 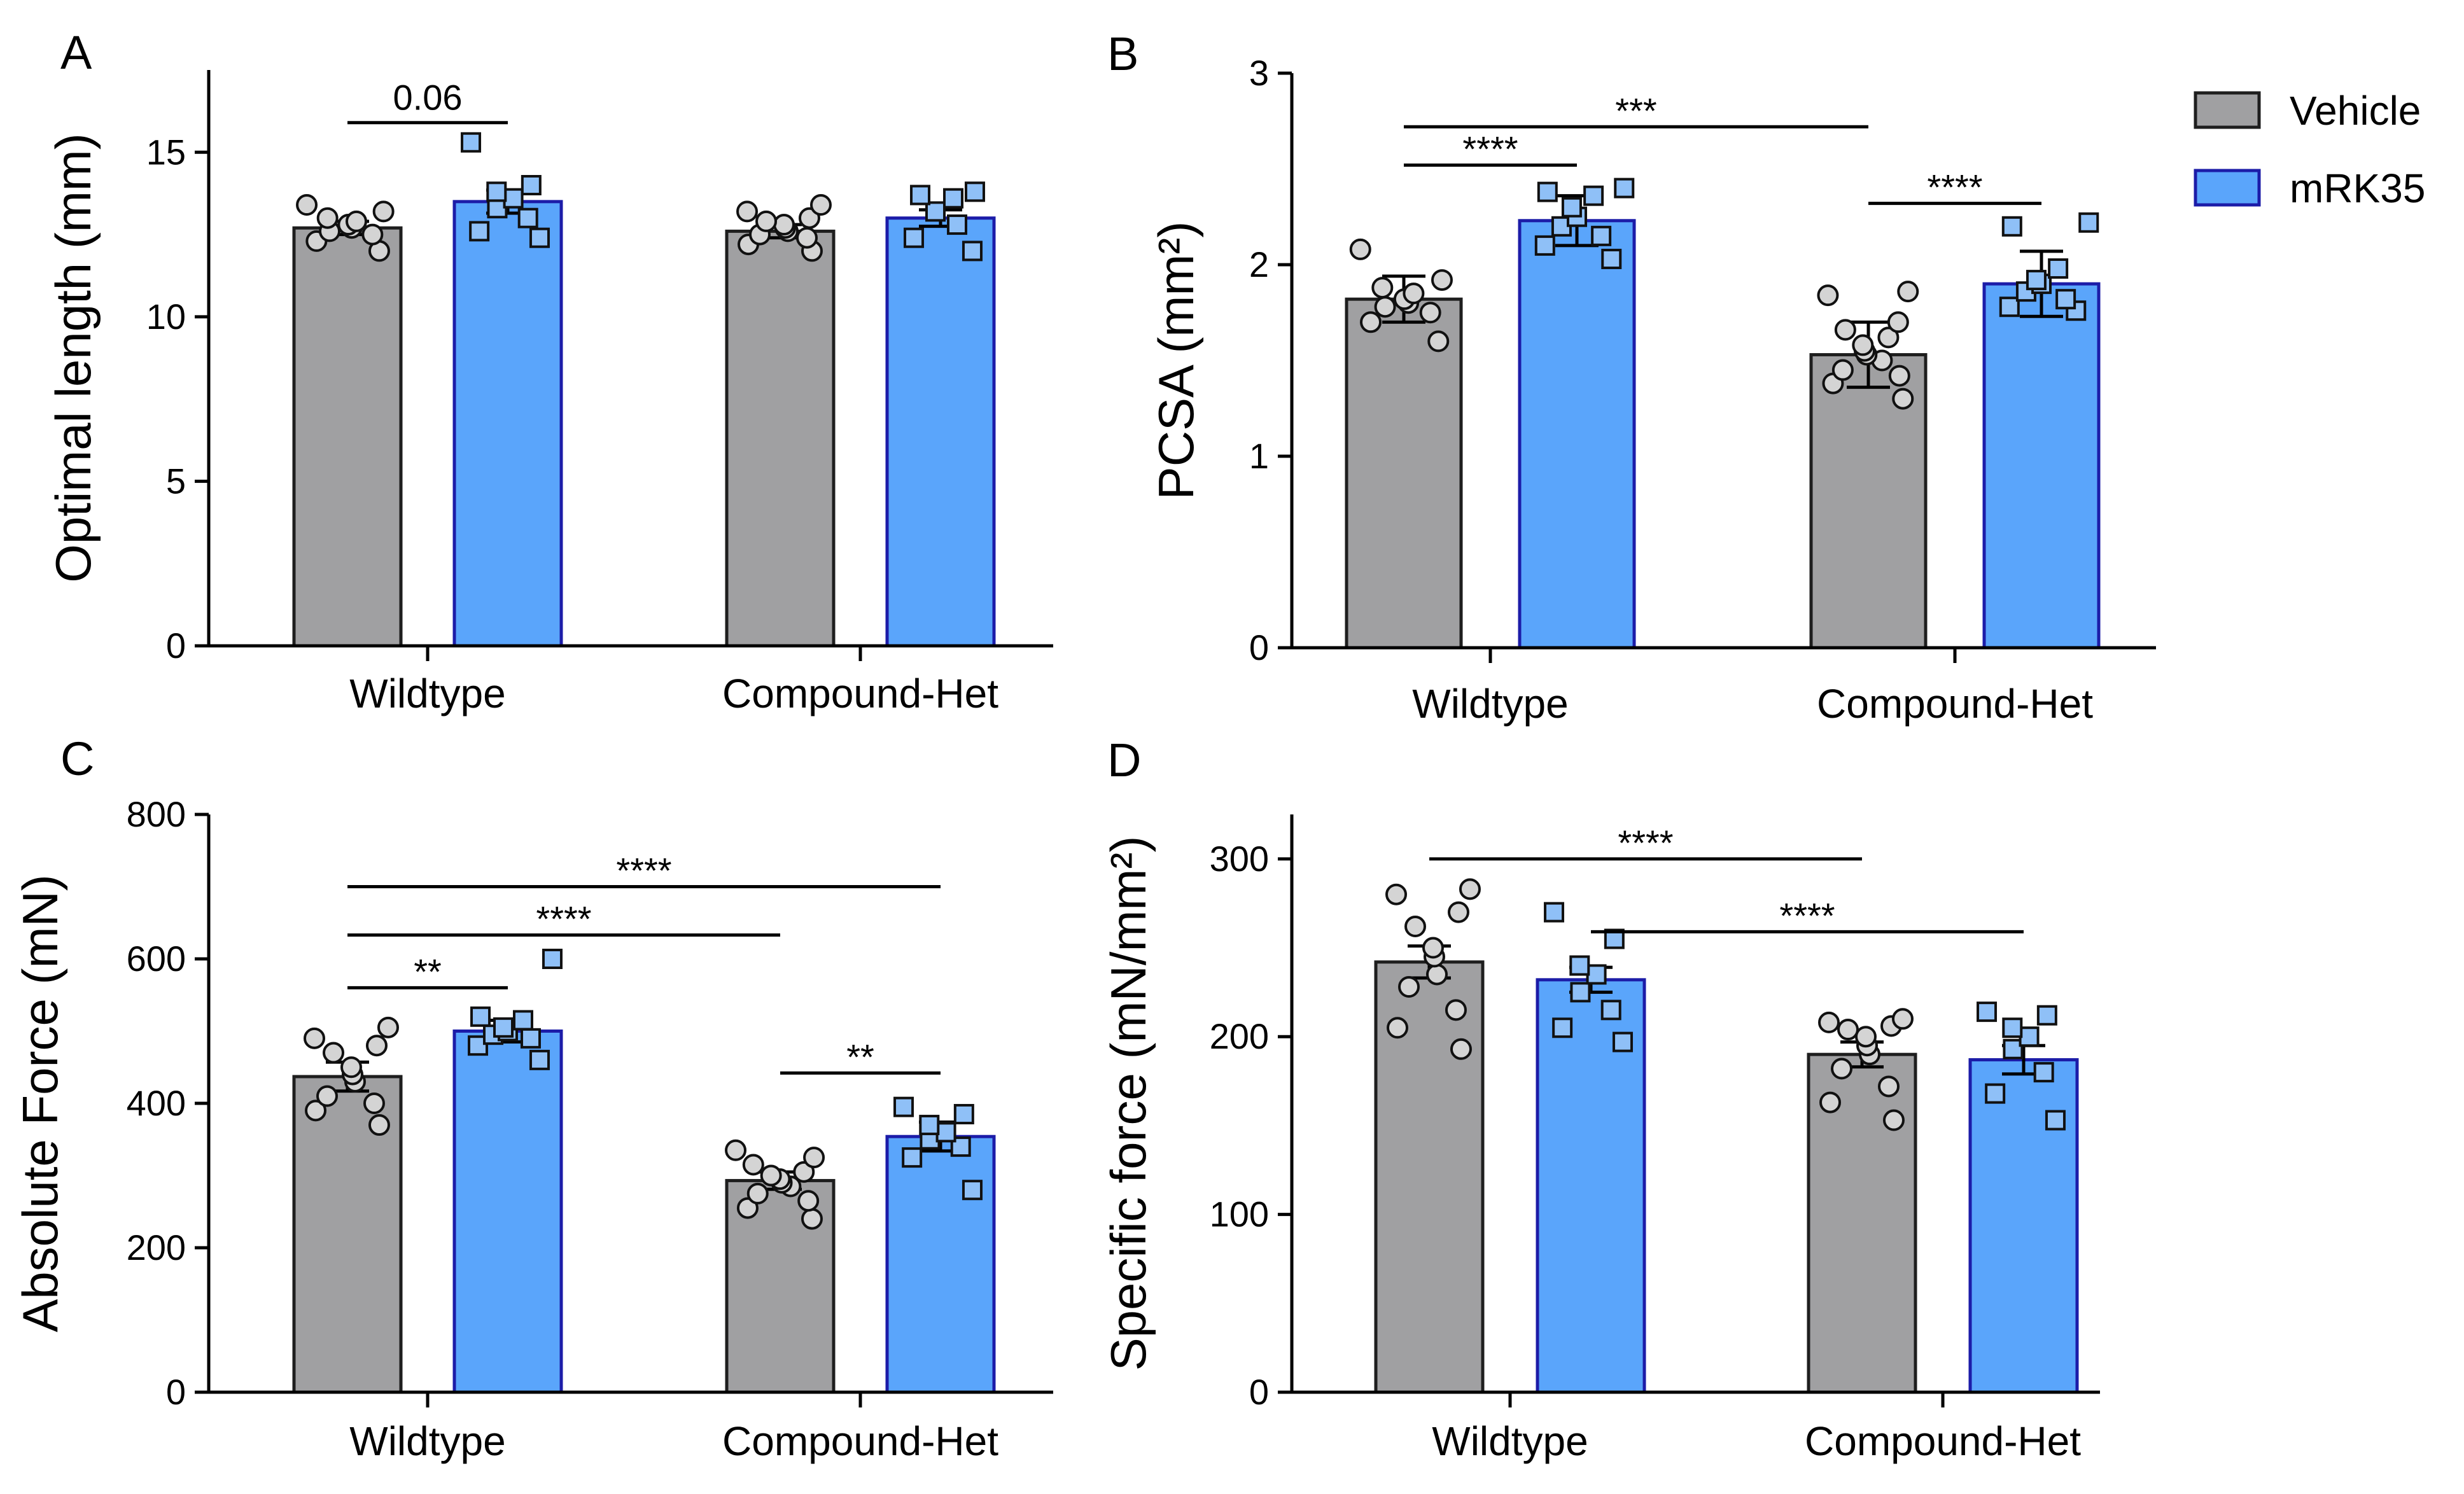 I want to click on significance-label: 0.06, so click(x=428, y=98).